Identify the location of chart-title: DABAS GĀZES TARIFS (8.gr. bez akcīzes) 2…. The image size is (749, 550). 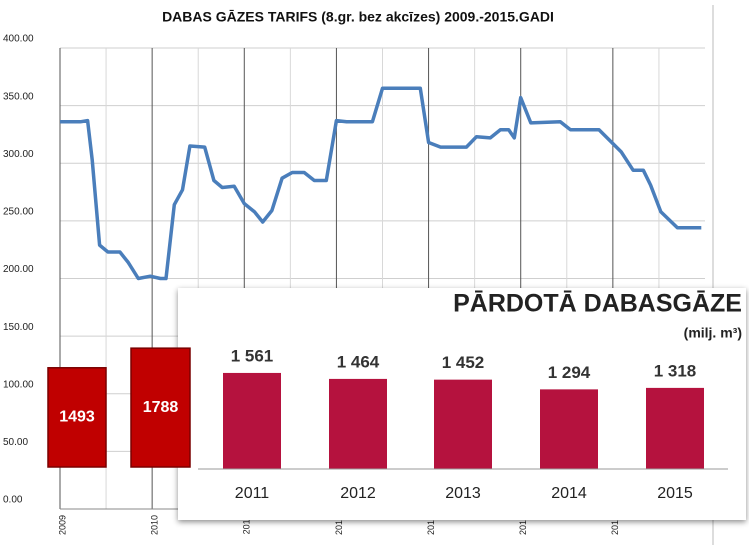
(358, 17).